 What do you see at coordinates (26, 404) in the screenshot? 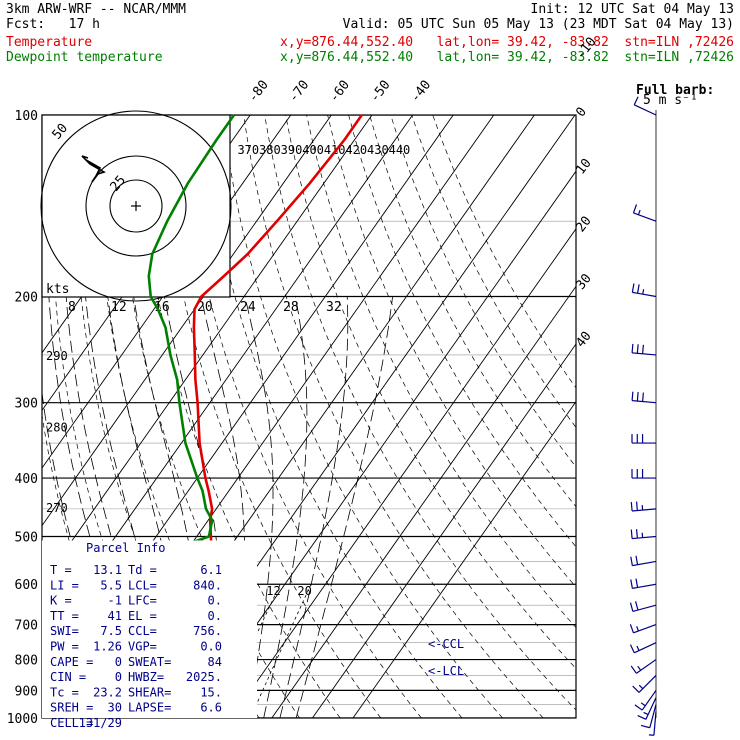
I see `pressure-label-300: 300` at bounding box center [26, 404].